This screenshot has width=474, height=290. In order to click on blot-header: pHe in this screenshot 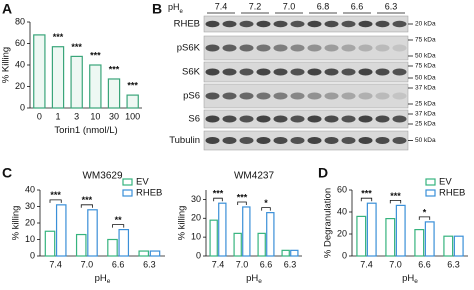, I will do `click(176, 8)`.